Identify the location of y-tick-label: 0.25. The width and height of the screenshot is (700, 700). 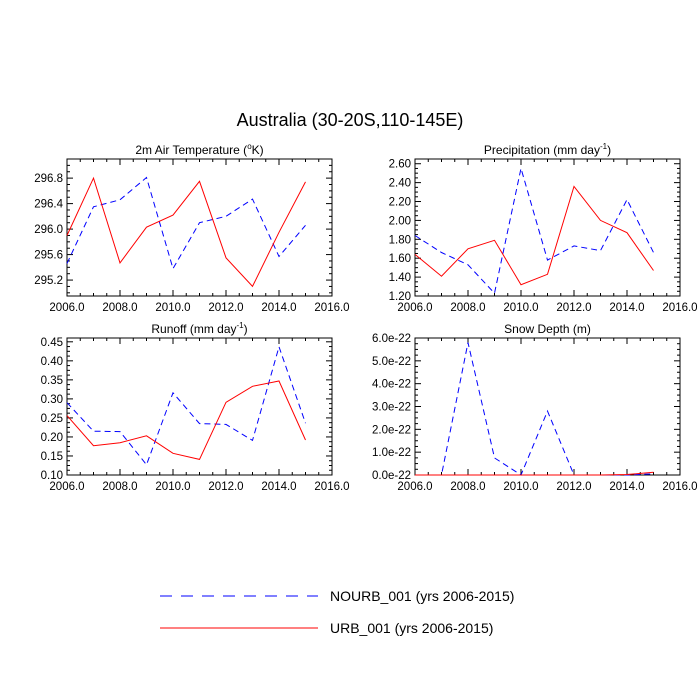
(52, 419).